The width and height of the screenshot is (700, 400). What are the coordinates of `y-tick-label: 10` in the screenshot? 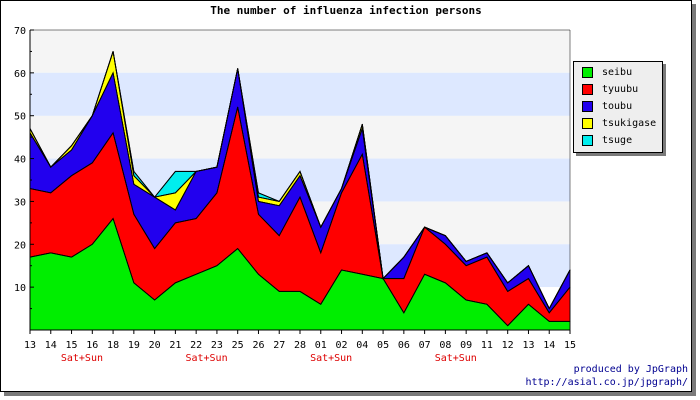 It's located at (20, 288).